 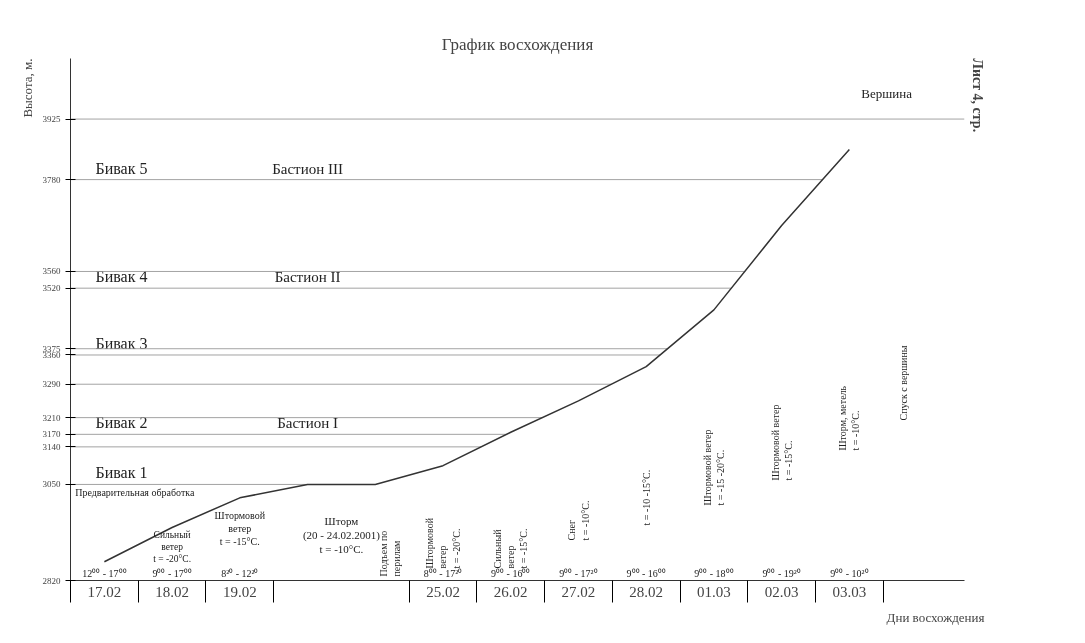 I want to click on y-tick-label: 3560, so click(x=51, y=271).